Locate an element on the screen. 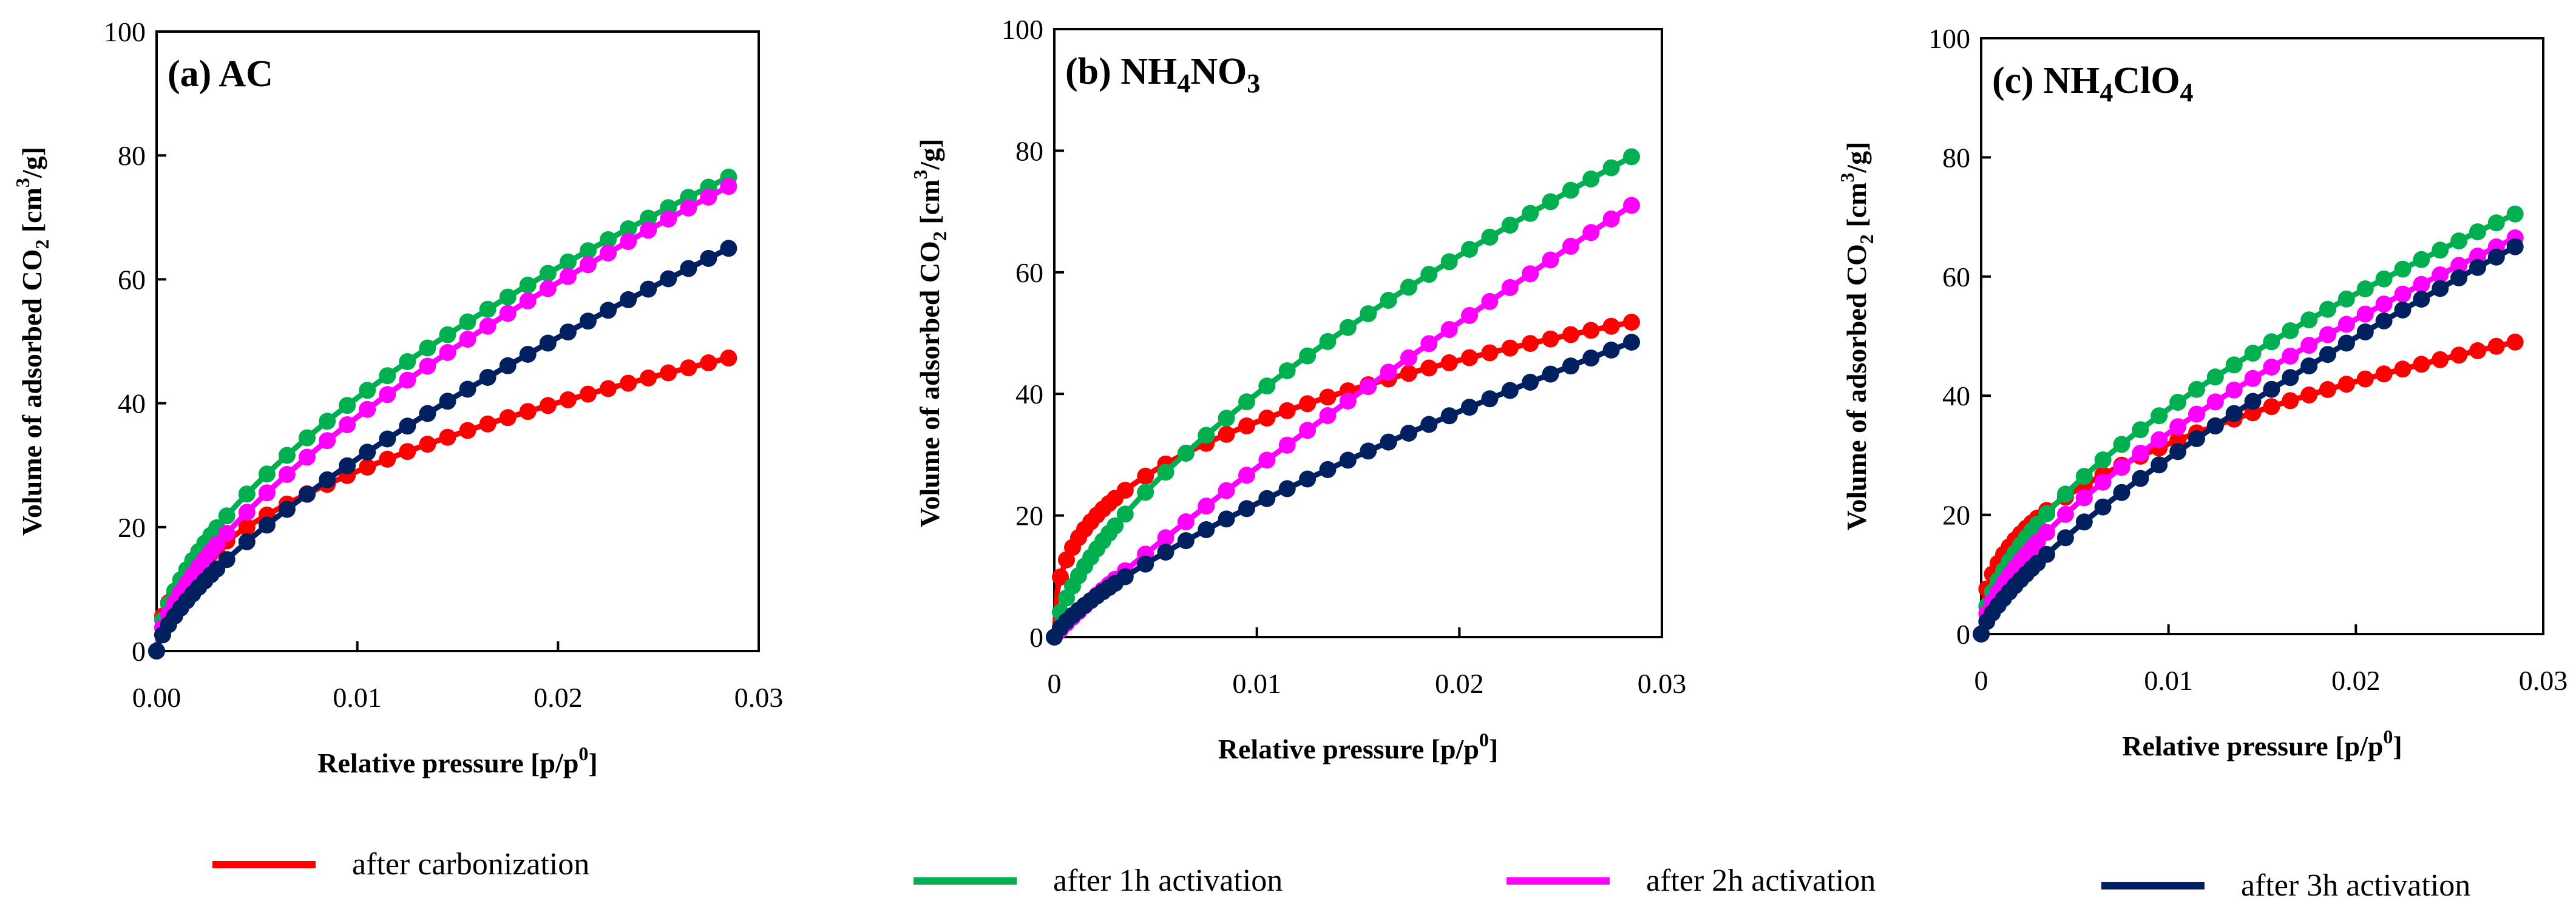 This screenshot has height=918, width=2576. y-tick-label: 60 is located at coordinates (132, 279).